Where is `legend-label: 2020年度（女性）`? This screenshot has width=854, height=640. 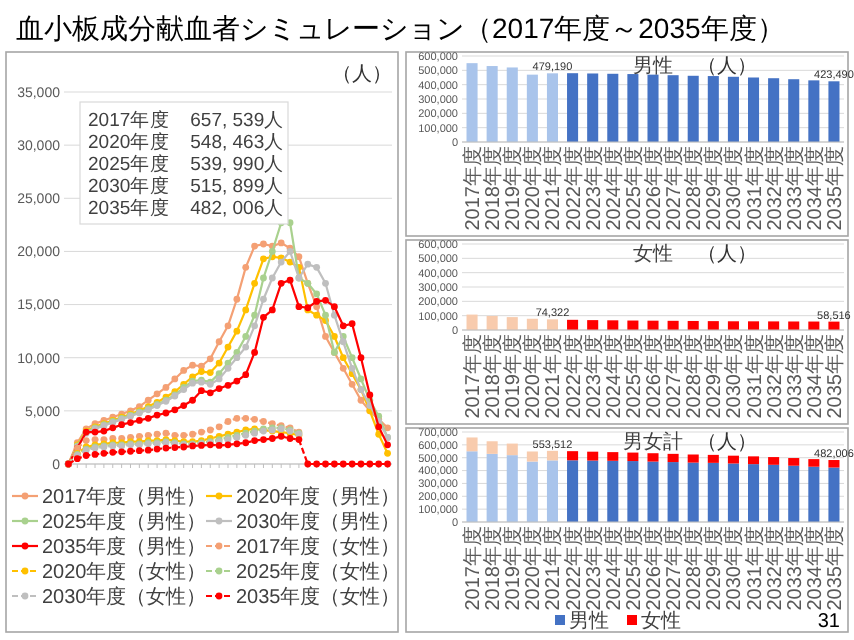
legend-label: 2020年度（女性） is located at coordinates (124, 572).